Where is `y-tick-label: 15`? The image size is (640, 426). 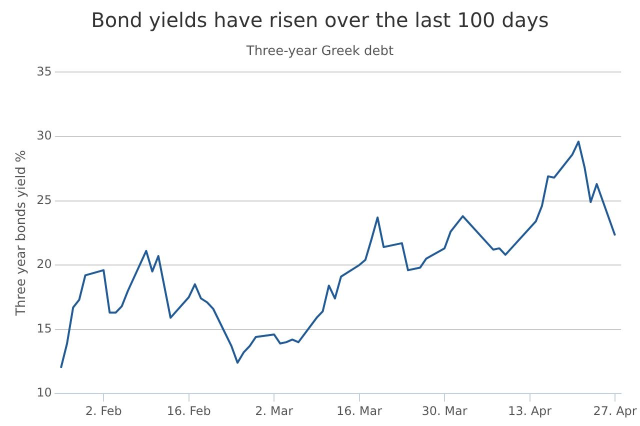 y-tick-label: 15 is located at coordinates (44, 328).